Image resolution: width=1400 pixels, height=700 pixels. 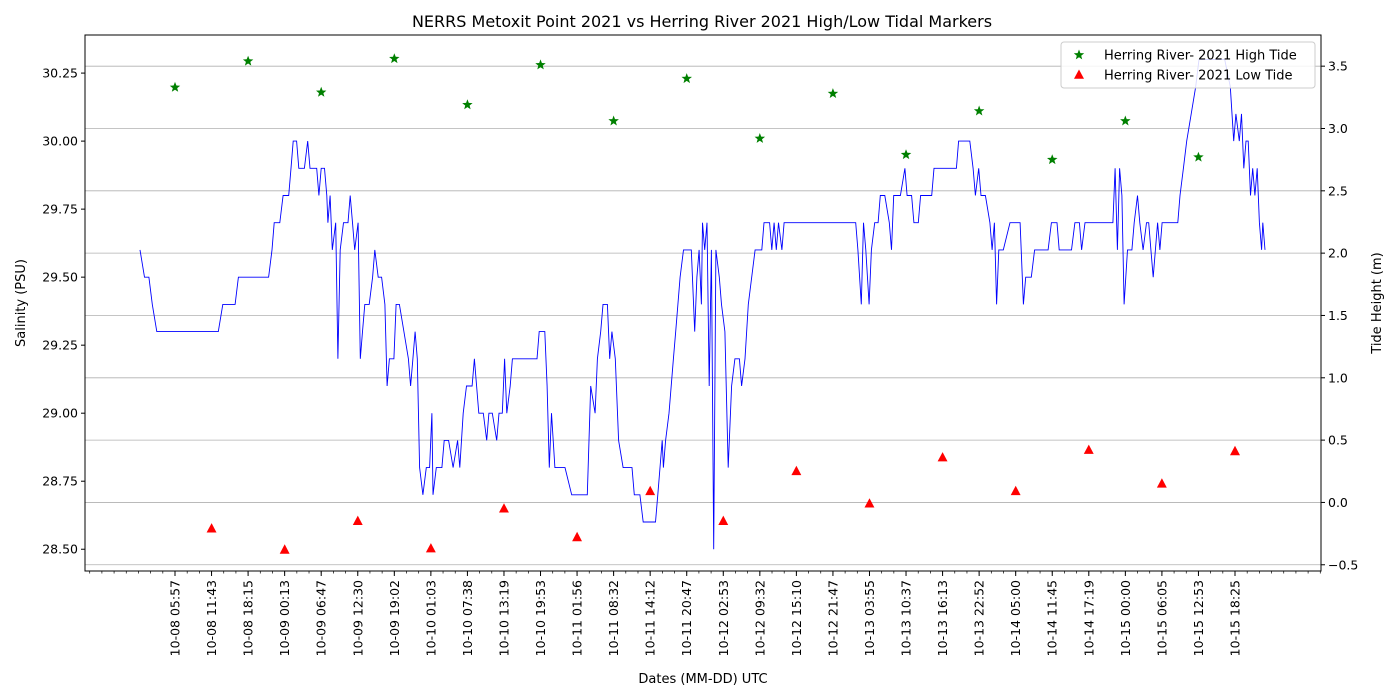 I want to click on x-tick-label: 10-11 08:32, so click(x=613, y=618).